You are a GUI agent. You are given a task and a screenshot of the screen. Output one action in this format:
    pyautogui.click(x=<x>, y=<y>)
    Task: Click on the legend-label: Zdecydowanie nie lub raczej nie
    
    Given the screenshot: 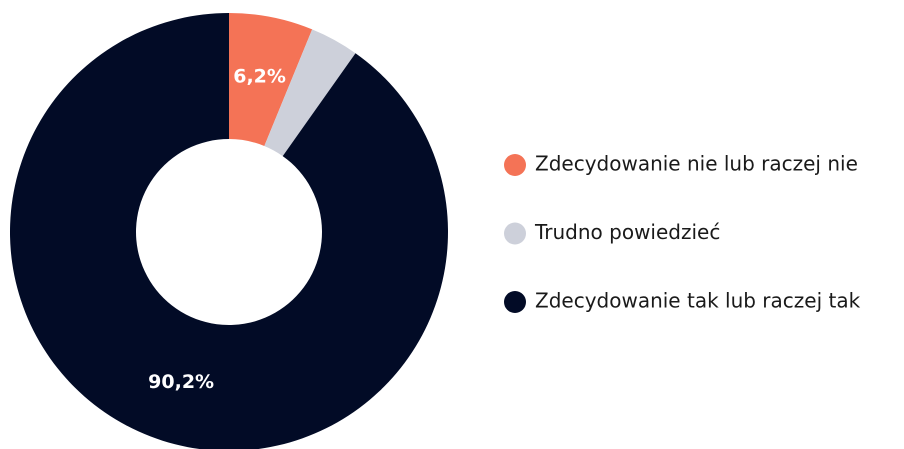 What is the action you would take?
    pyautogui.click(x=696, y=164)
    